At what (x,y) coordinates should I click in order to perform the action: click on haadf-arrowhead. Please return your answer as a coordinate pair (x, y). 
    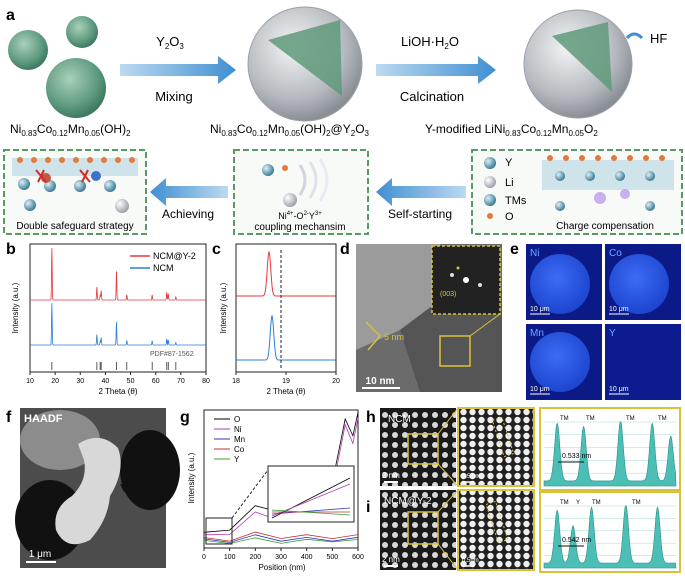
    Looking at the image, I should click on (124, 488).